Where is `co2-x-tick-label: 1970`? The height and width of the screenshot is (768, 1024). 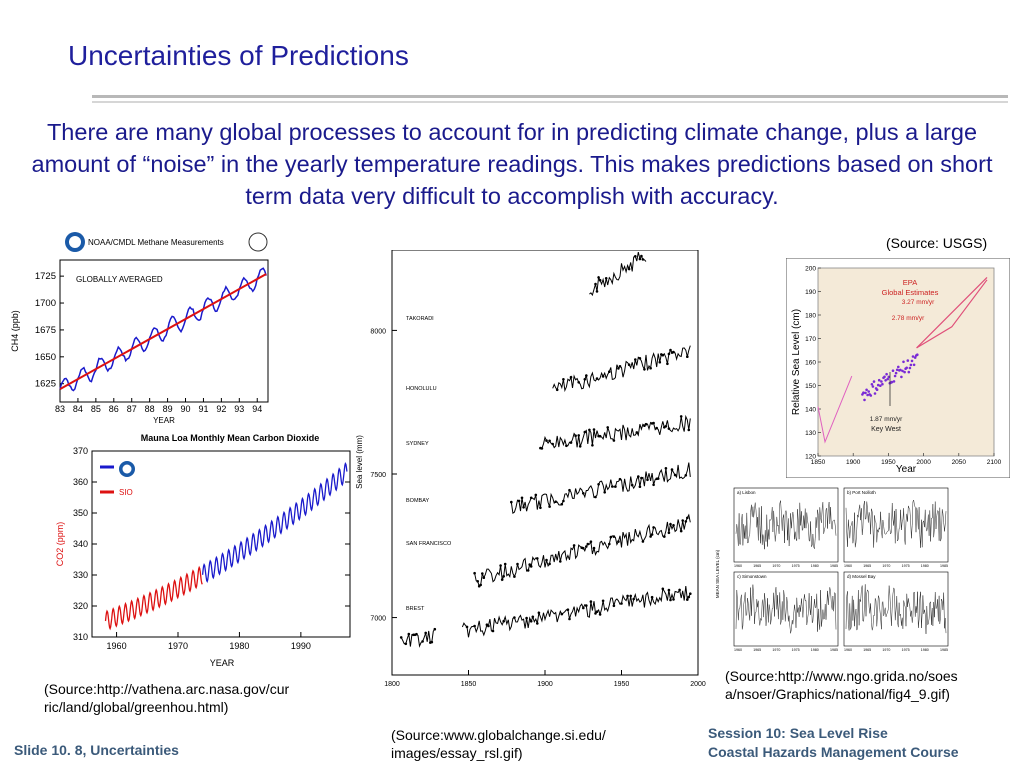 co2-x-tick-label: 1970 is located at coordinates (178, 646).